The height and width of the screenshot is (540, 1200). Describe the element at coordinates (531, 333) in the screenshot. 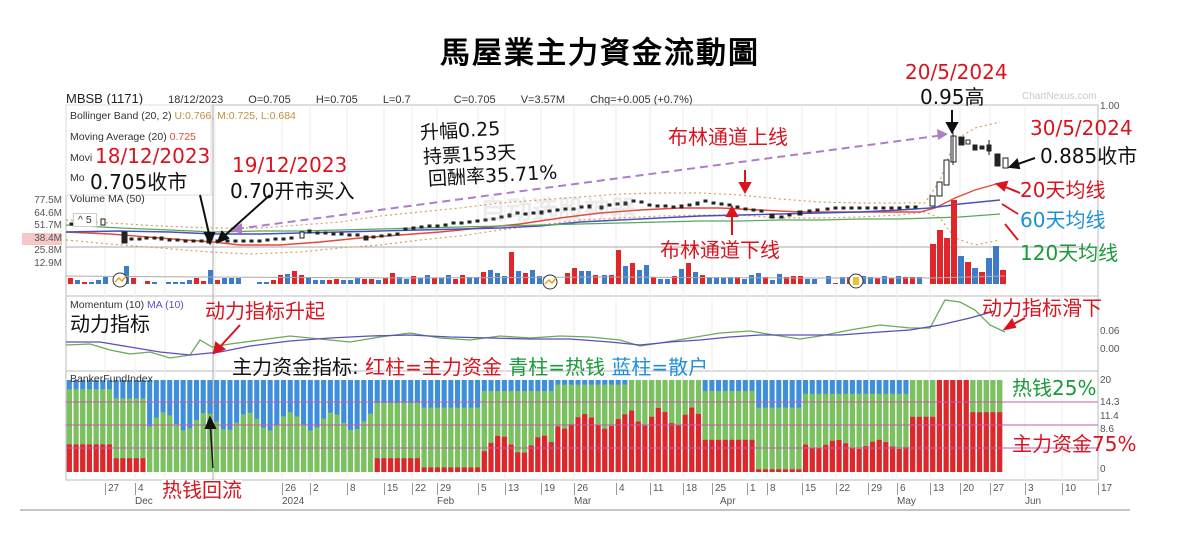

I see `momentum-ma-line` at that location.